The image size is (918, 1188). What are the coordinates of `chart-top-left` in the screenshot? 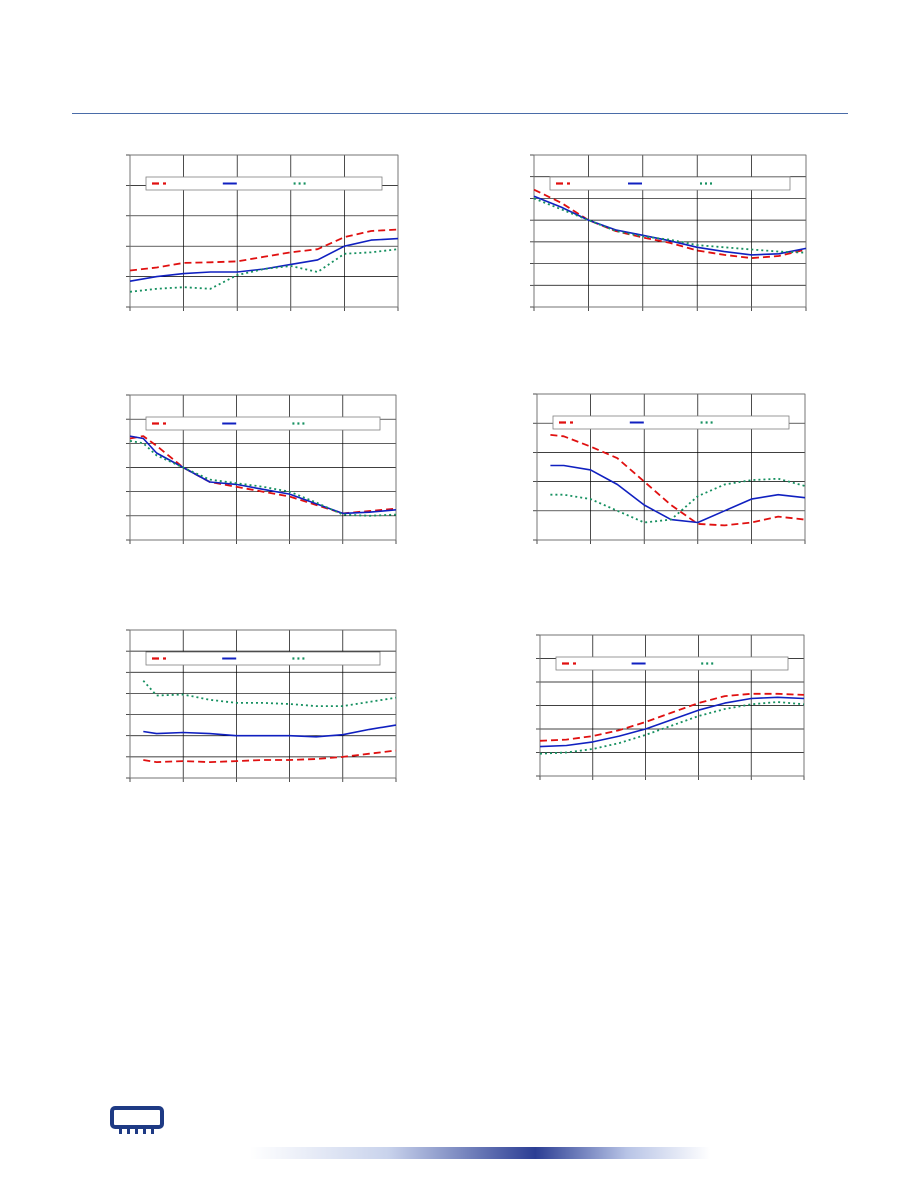 It's located at (262, 232).